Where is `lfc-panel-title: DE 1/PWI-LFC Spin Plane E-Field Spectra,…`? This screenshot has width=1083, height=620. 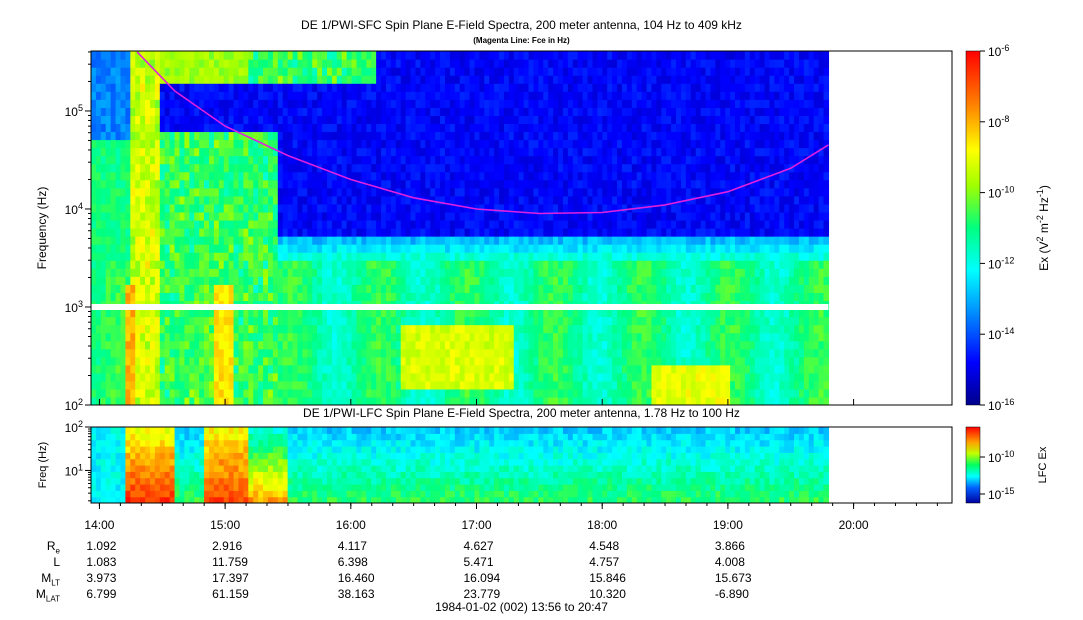 lfc-panel-title: DE 1/PWI-LFC Spin Plane E-Field Spectra,… is located at coordinates (521, 413).